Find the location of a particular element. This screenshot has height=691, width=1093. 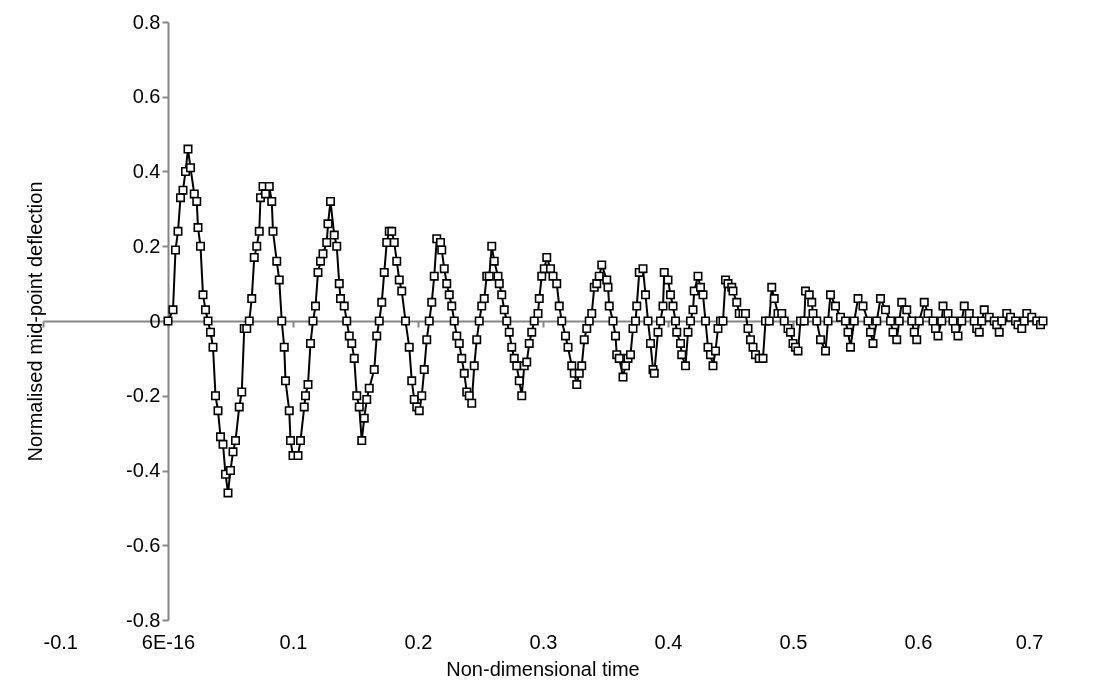

y-tick-label: 0.4 is located at coordinates (146, 171).